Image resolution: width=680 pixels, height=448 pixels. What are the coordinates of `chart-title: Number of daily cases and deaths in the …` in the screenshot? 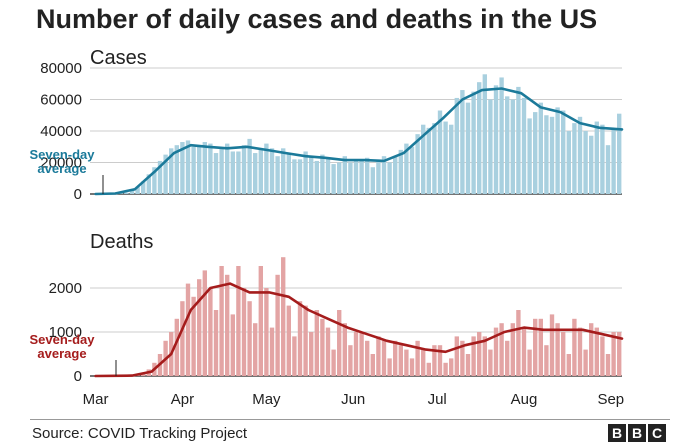 It's located at (317, 19).